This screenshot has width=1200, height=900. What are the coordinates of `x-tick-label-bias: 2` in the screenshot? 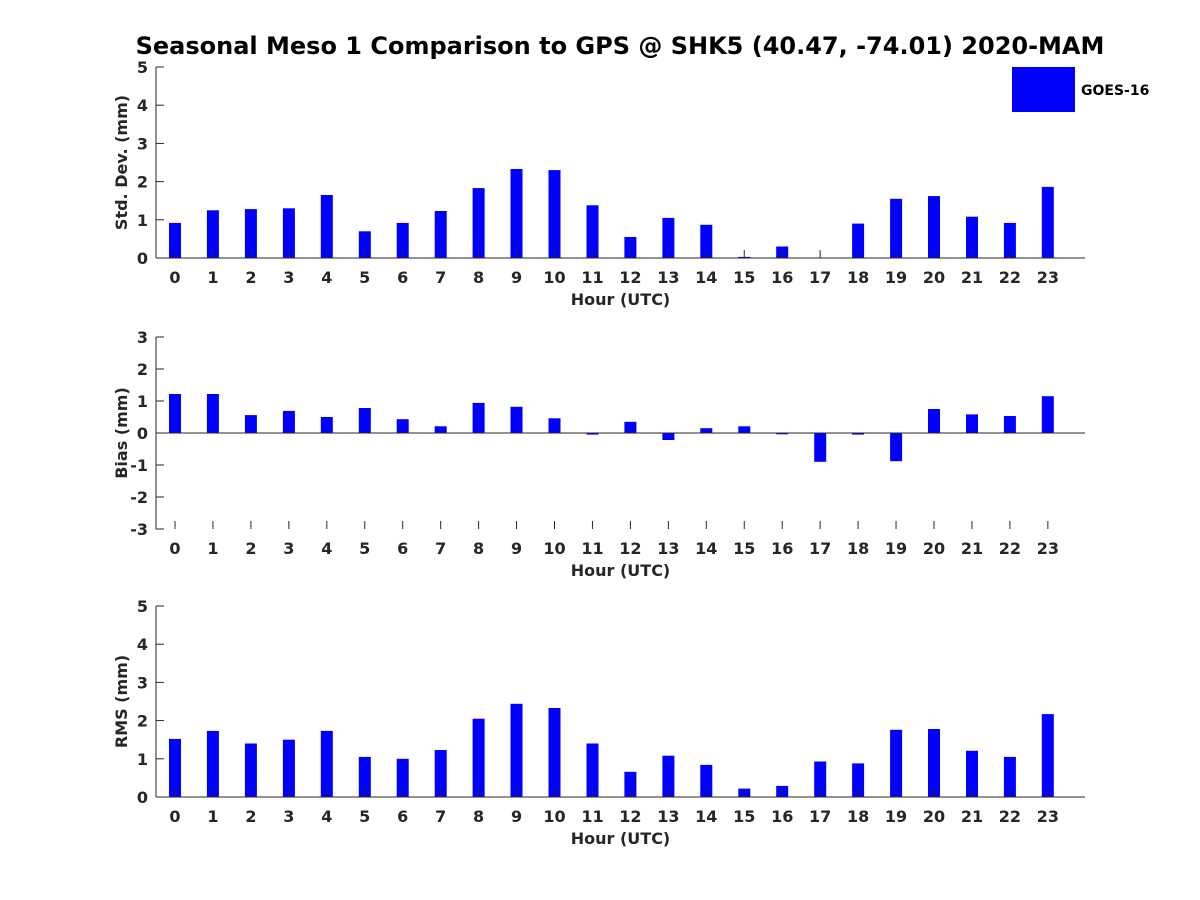 It's located at (250, 548).